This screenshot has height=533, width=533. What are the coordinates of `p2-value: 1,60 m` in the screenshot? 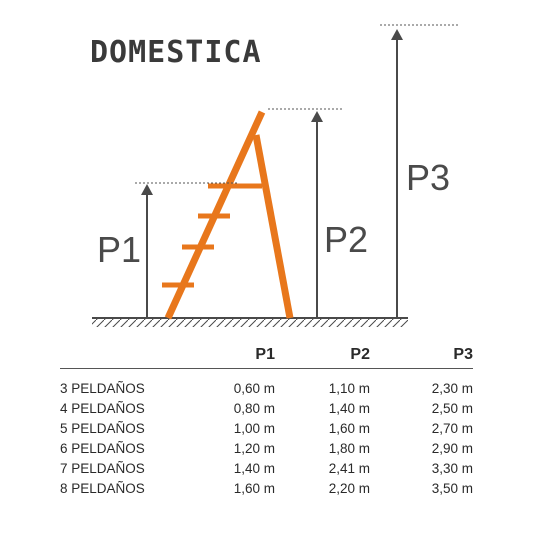 It's located at (349, 428).